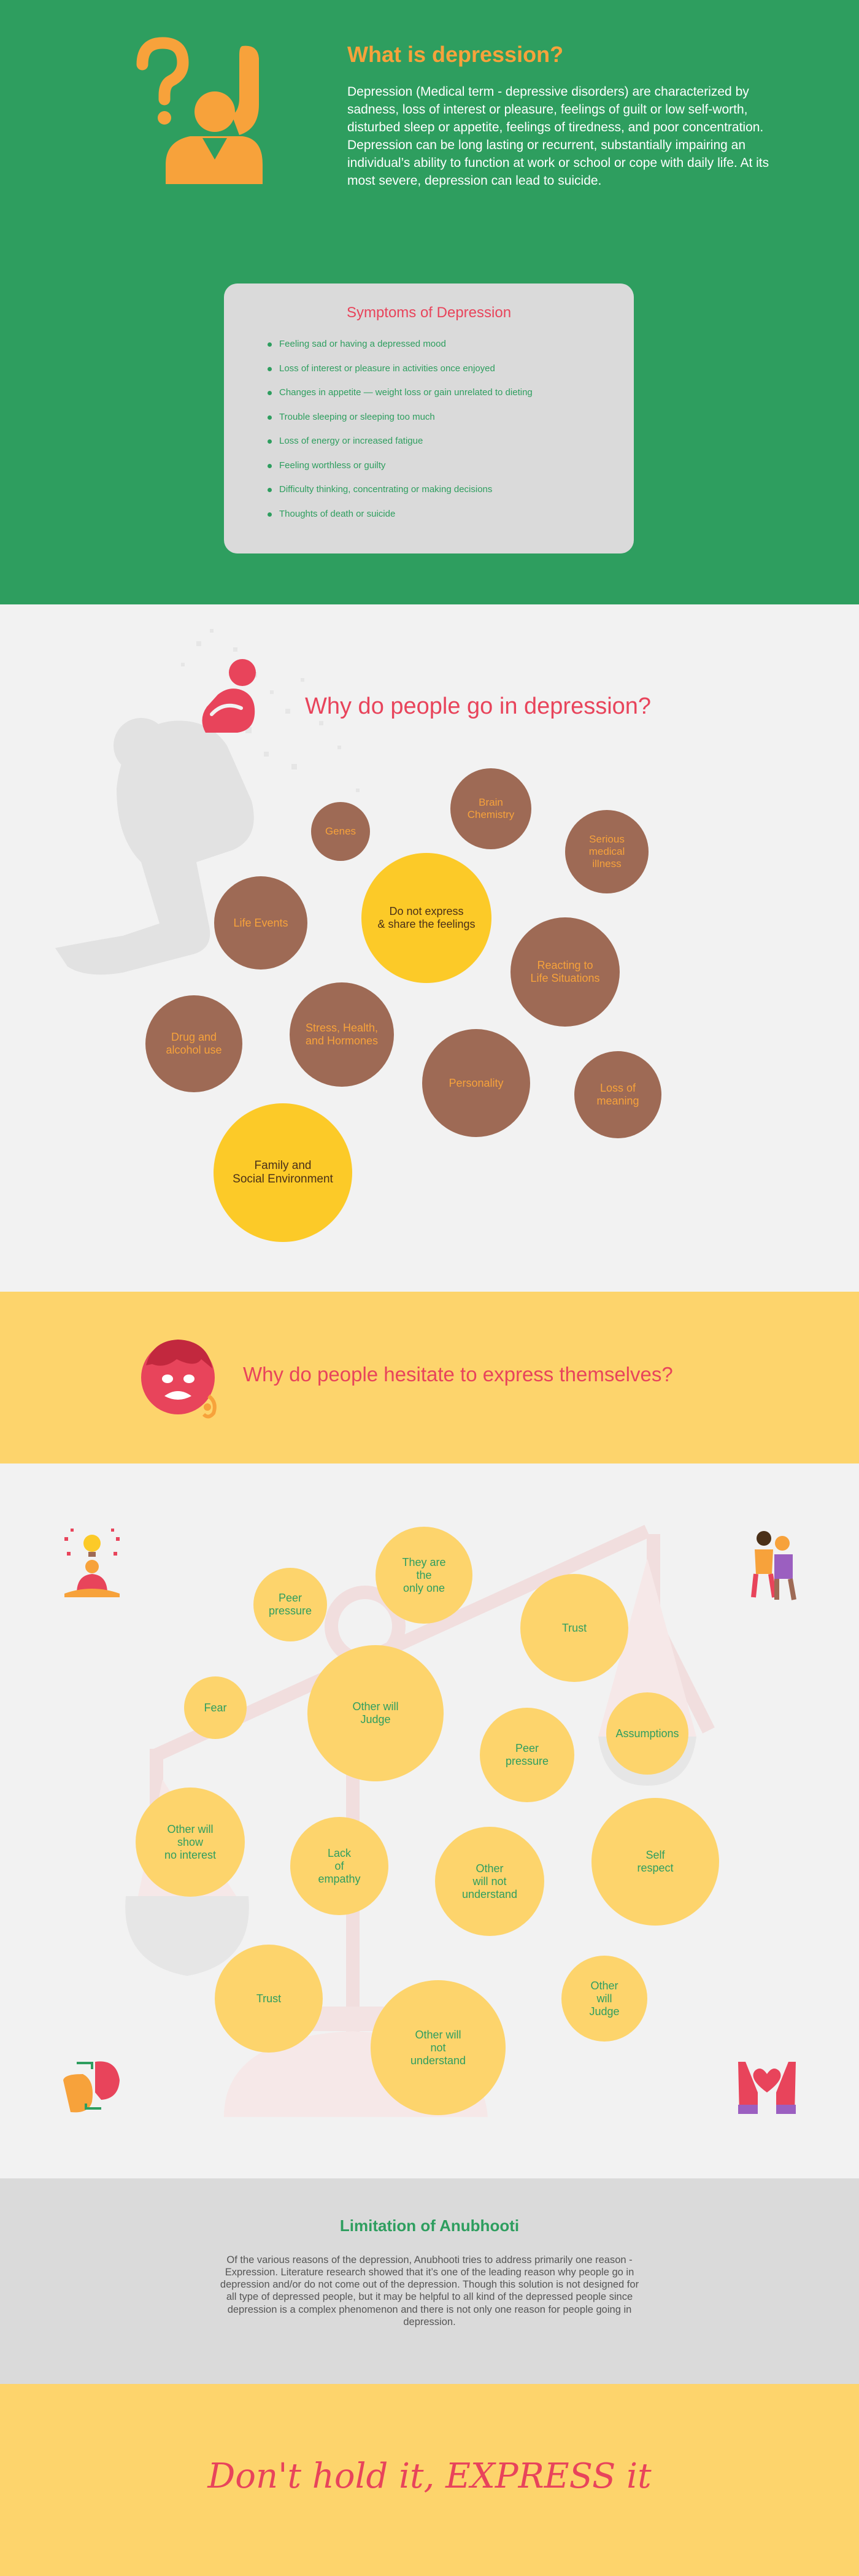  Describe the element at coordinates (429, 2476) in the screenshot. I see `slogan-text: Don't hold it, EXPRESS it` at that location.